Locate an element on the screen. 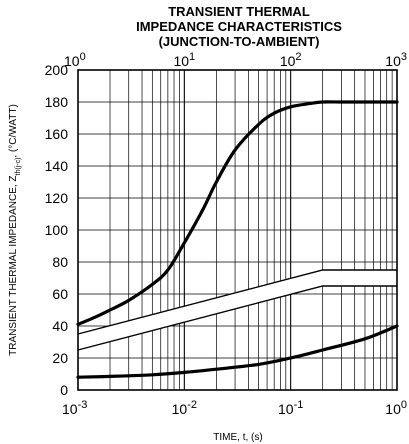  tick-exponent: 1 is located at coordinates (192, 57).